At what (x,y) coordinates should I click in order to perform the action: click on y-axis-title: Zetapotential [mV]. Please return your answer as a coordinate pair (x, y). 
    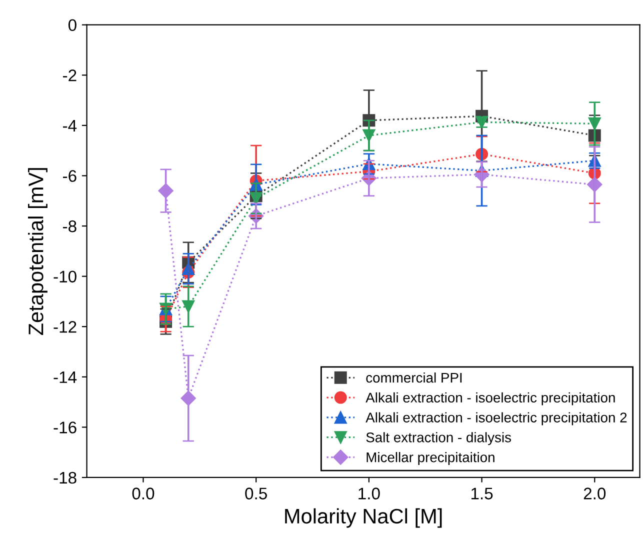
    Looking at the image, I should click on (38, 252).